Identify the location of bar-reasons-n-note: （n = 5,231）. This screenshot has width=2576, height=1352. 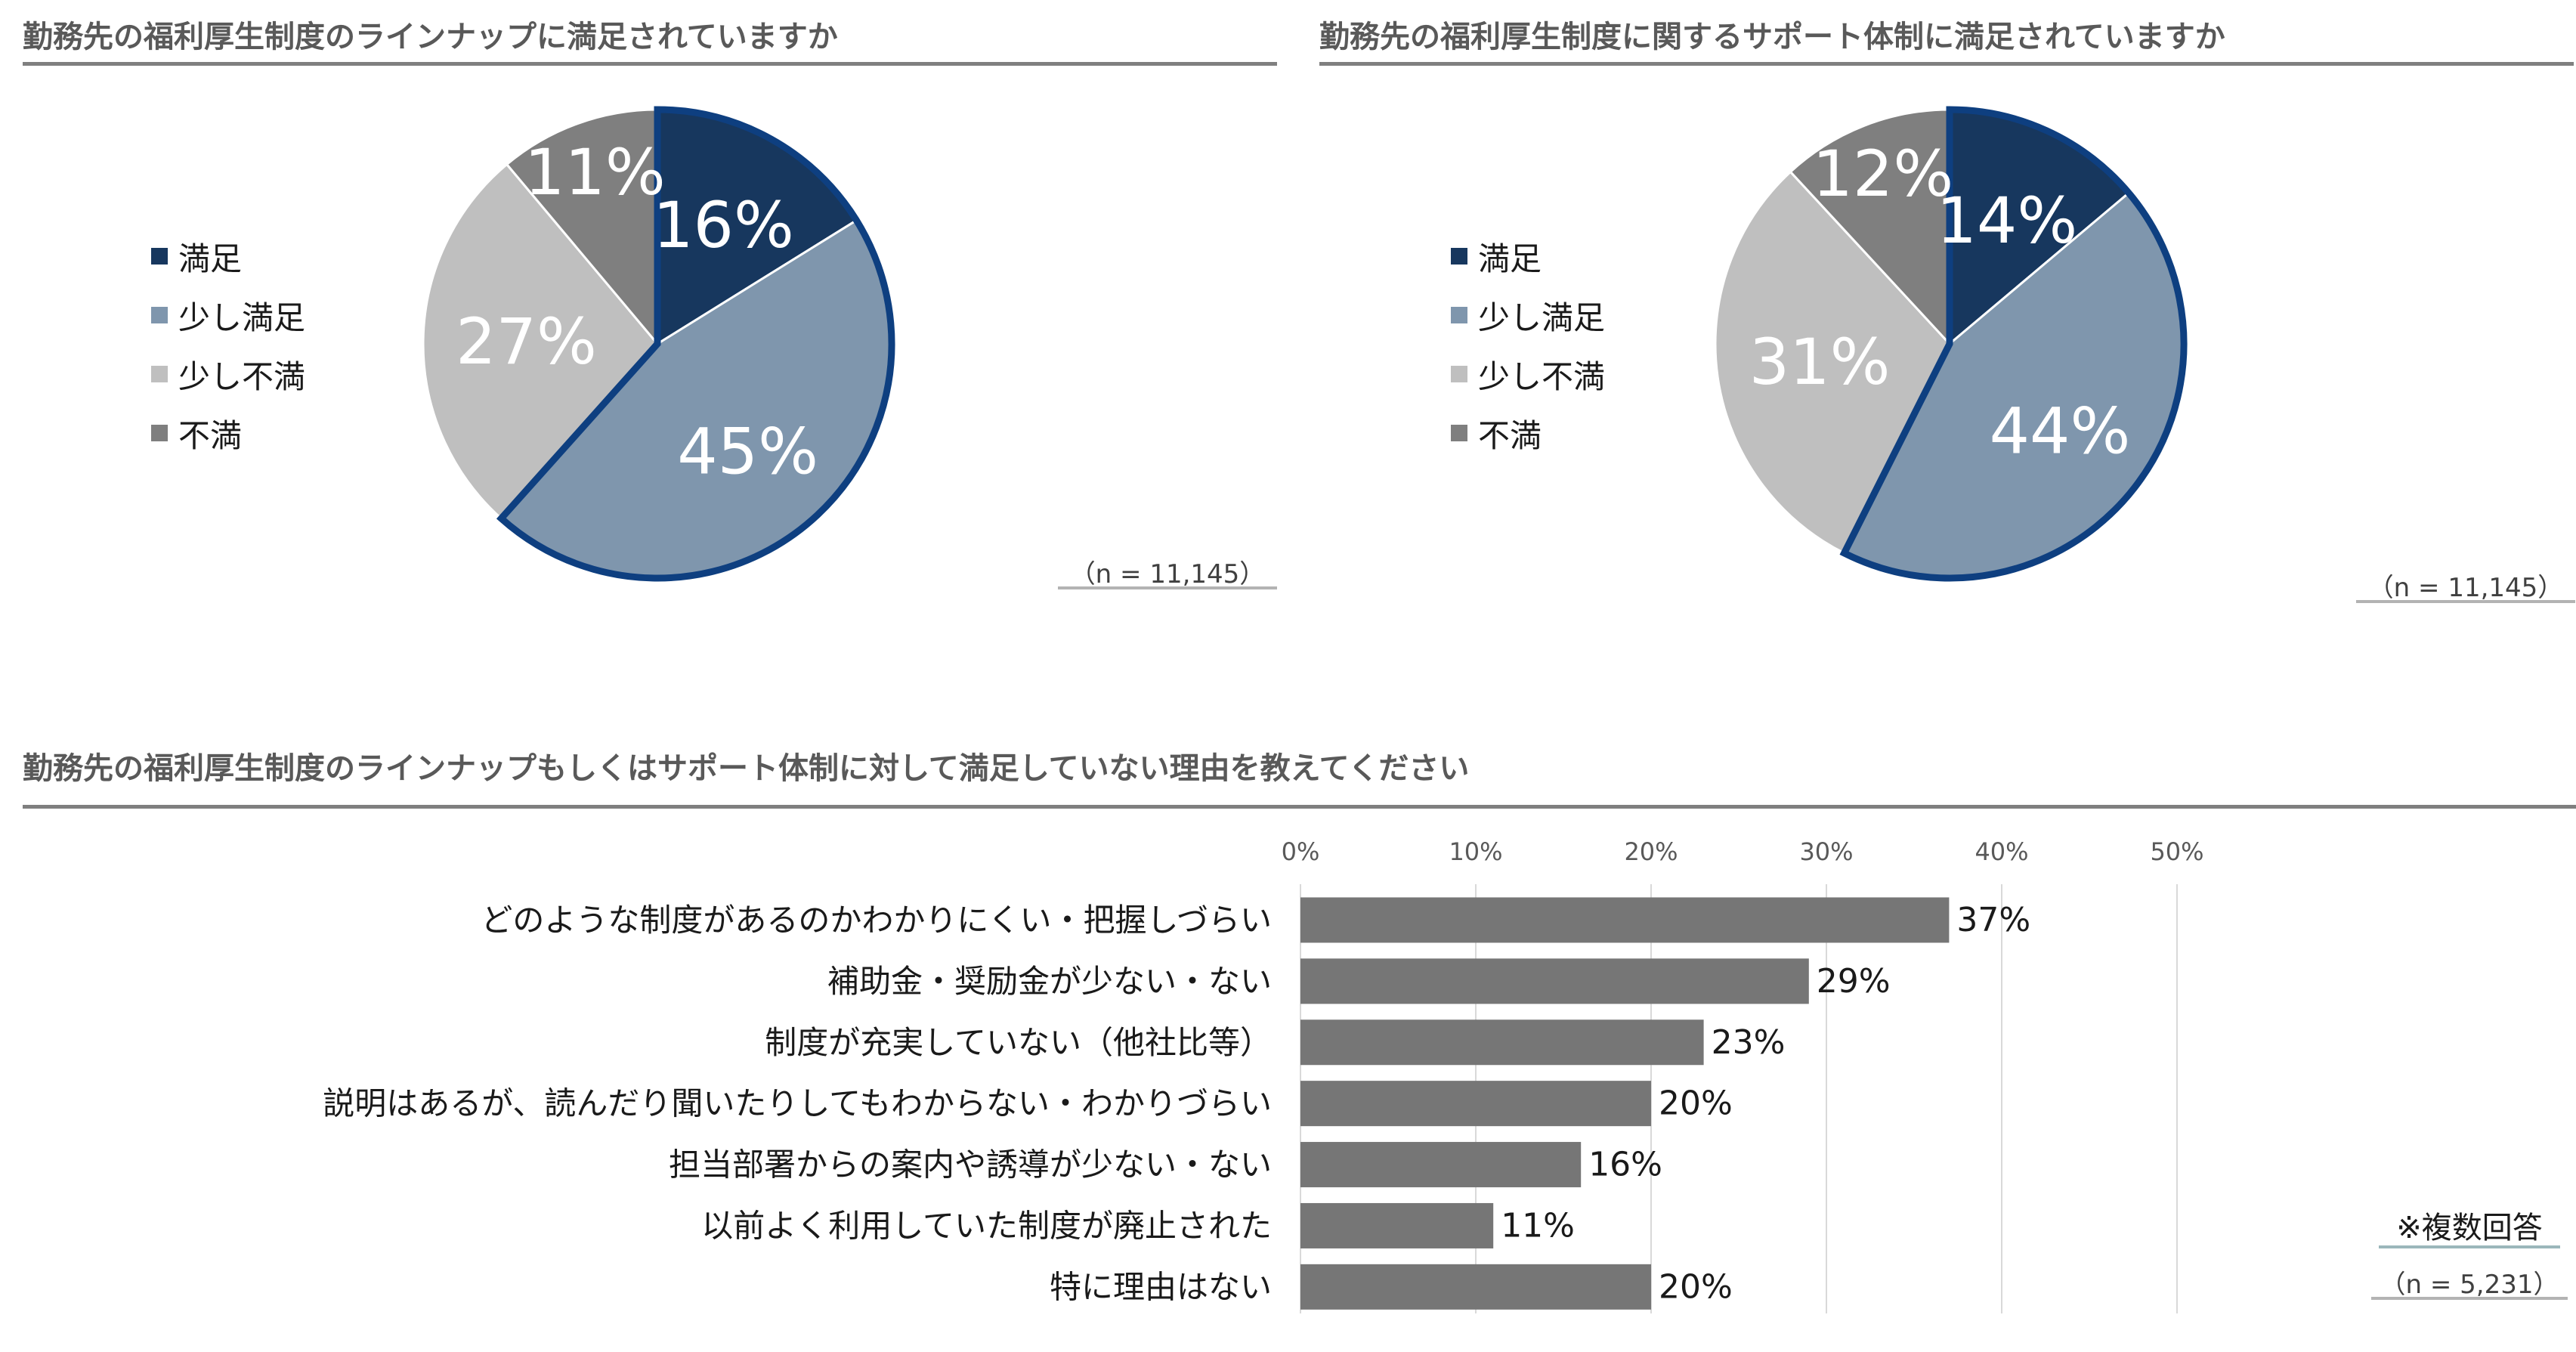
(2469, 1285).